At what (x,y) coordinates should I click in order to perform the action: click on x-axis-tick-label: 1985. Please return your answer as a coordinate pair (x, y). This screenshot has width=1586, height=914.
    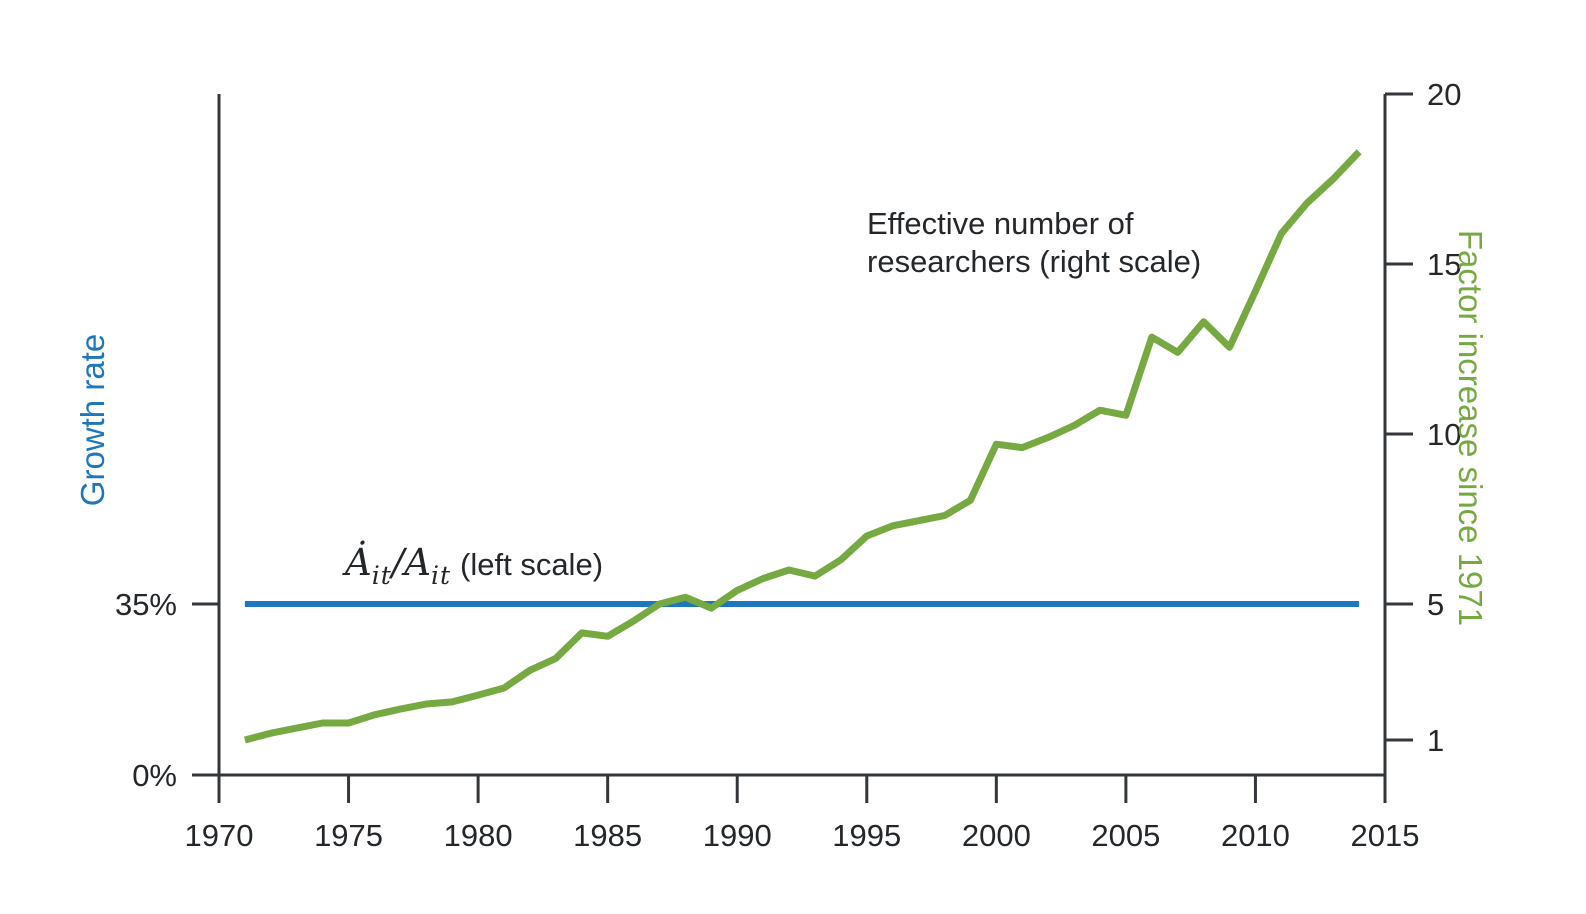
    Looking at the image, I should click on (607, 835).